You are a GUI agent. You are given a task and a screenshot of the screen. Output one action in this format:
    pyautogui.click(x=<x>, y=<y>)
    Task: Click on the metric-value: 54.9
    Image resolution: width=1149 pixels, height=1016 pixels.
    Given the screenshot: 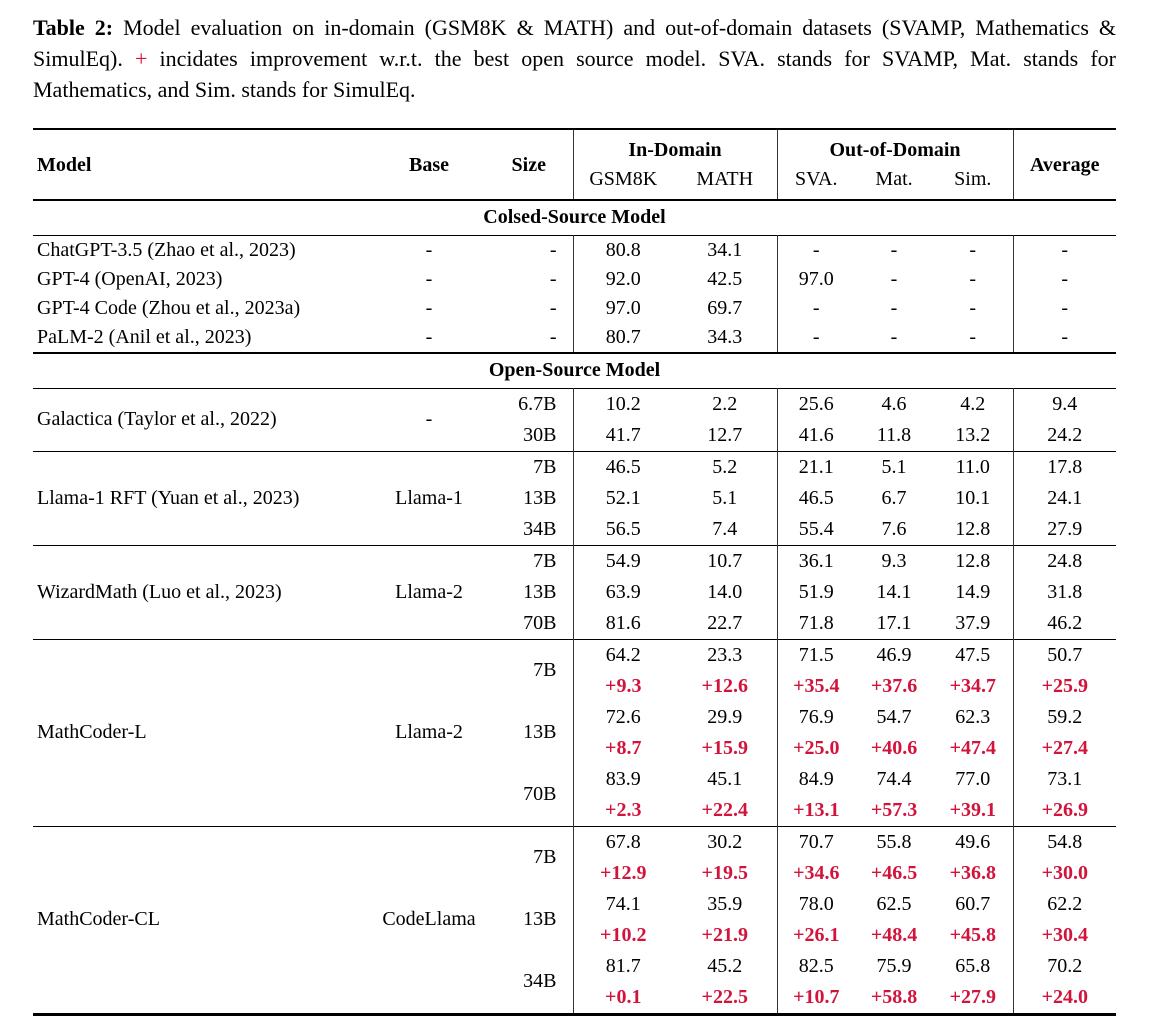 What is the action you would take?
    pyautogui.click(x=622, y=561)
    